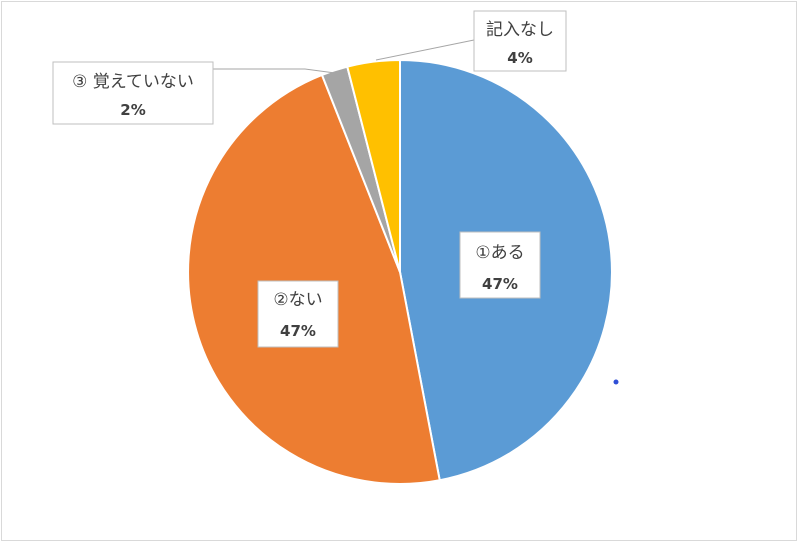 Image resolution: width=800 pixels, height=544 pixels. Describe the element at coordinates (132, 110) in the screenshot. I see `data-label-oboeteinai-value: 2%` at that location.